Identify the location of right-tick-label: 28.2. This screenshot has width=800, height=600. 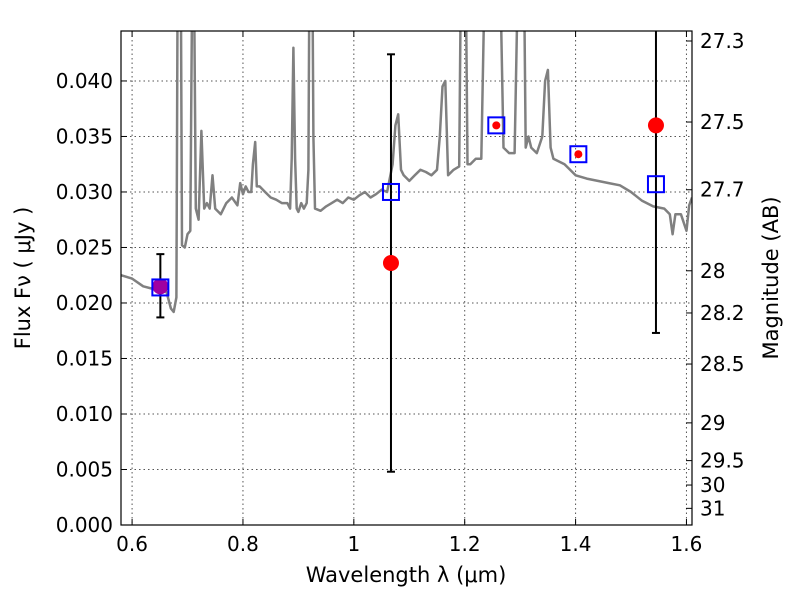
(722, 313).